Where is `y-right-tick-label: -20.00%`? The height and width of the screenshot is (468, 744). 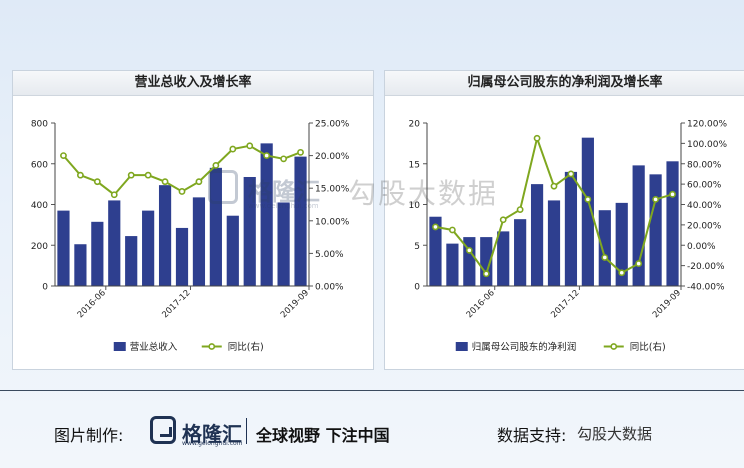 y-right-tick-label: -20.00% is located at coordinates (706, 267).